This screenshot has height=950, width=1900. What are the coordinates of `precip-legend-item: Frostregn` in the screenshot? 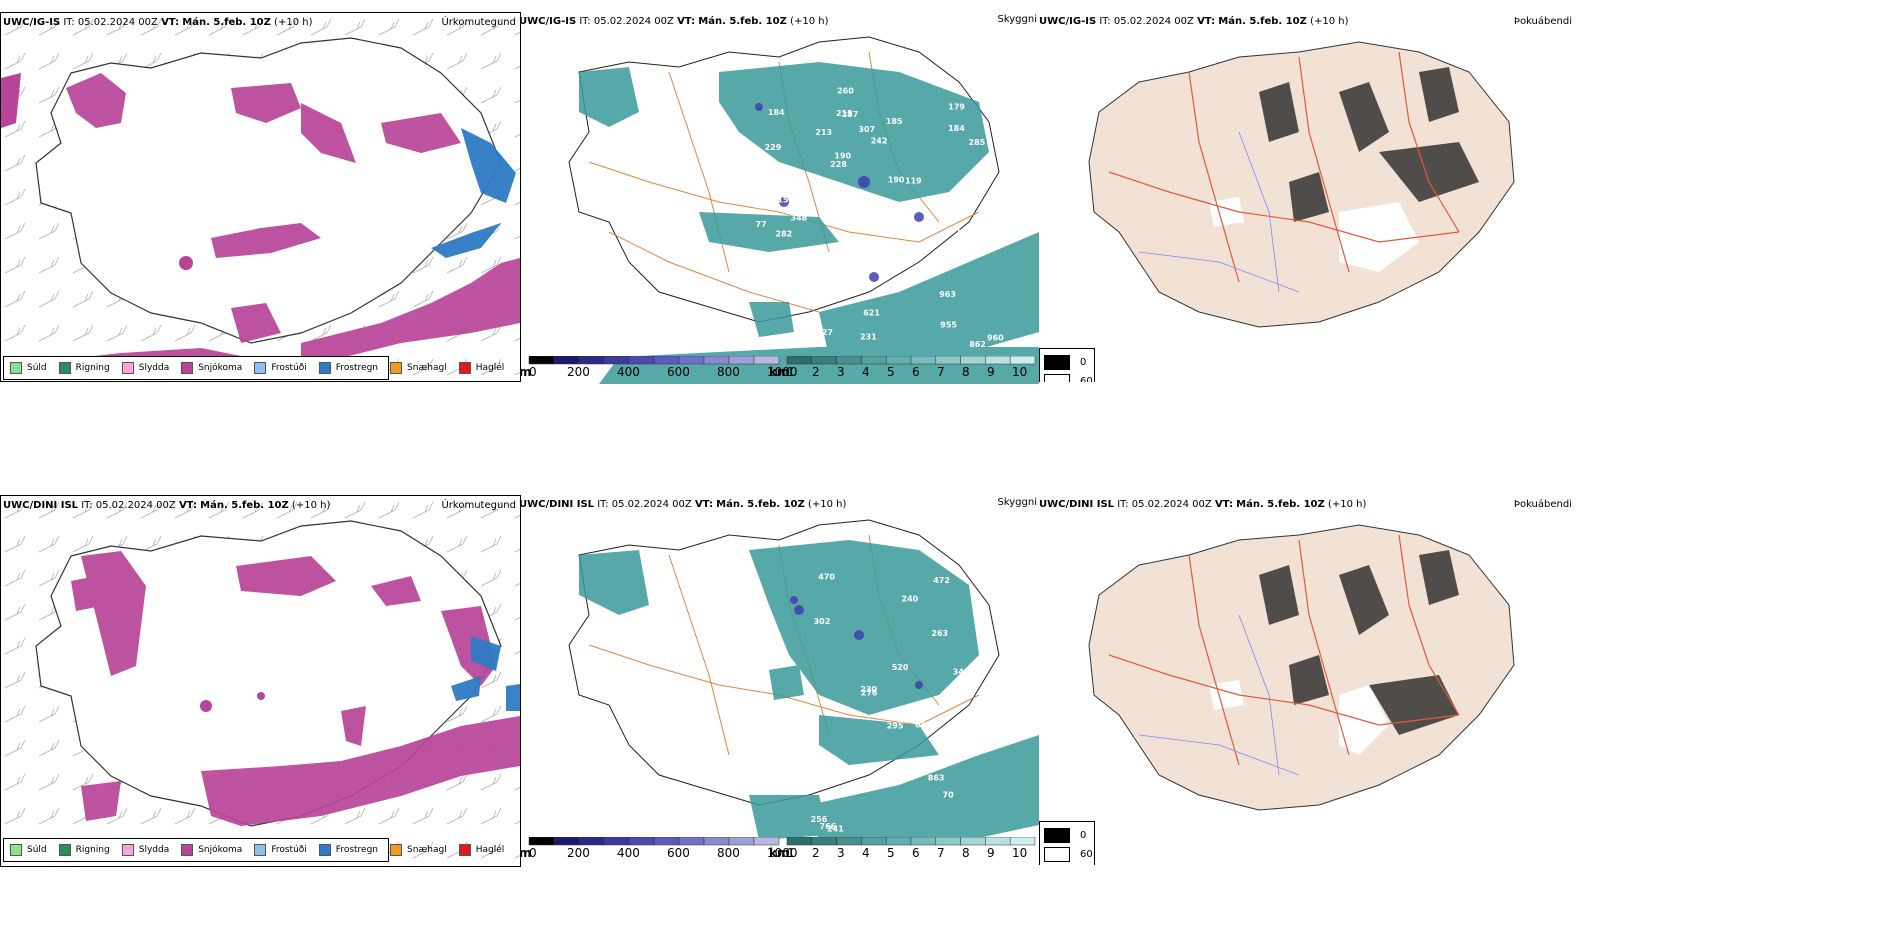 It's located at (348, 850).